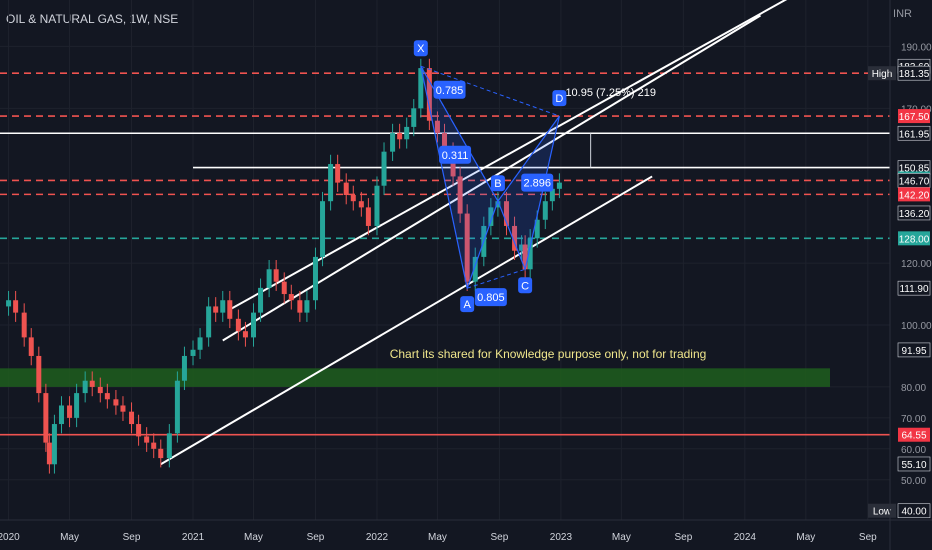 The width and height of the screenshot is (932, 550). Describe the element at coordinates (467, 304) in the screenshot. I see `pattern-point-a` at that location.